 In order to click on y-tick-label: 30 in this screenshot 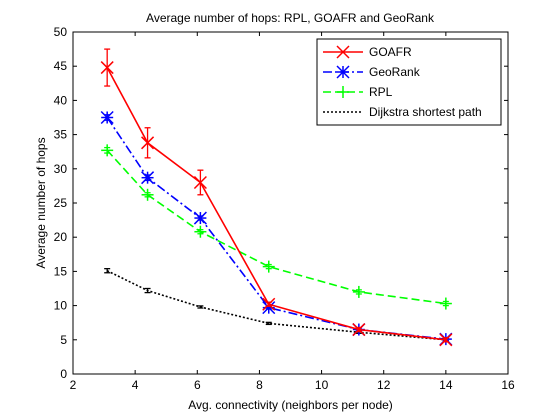, I will do `click(61, 169)`.